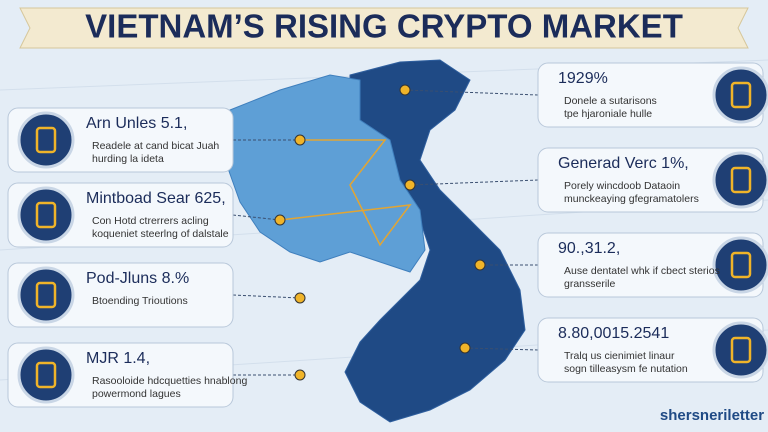 The height and width of the screenshot is (432, 768). What do you see at coordinates (137, 278) in the screenshot?
I see `callout-headline: Pod-Jluns 8.%` at bounding box center [137, 278].